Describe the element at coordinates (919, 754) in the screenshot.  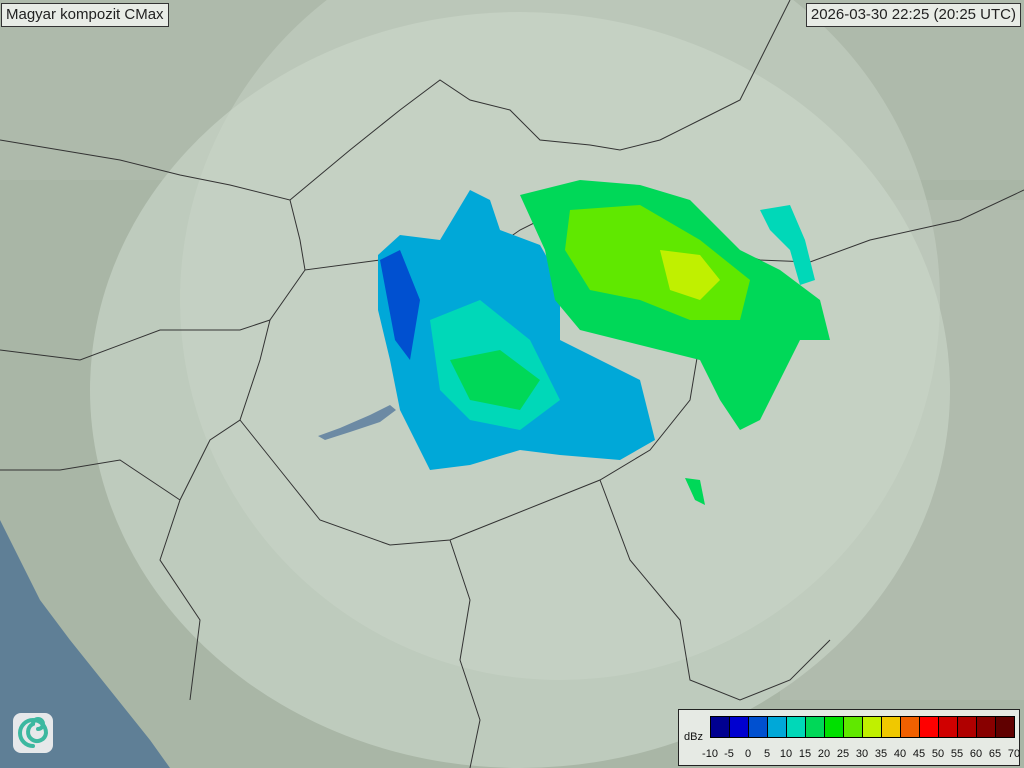
I see `legend-tick-label: 45` at that location.